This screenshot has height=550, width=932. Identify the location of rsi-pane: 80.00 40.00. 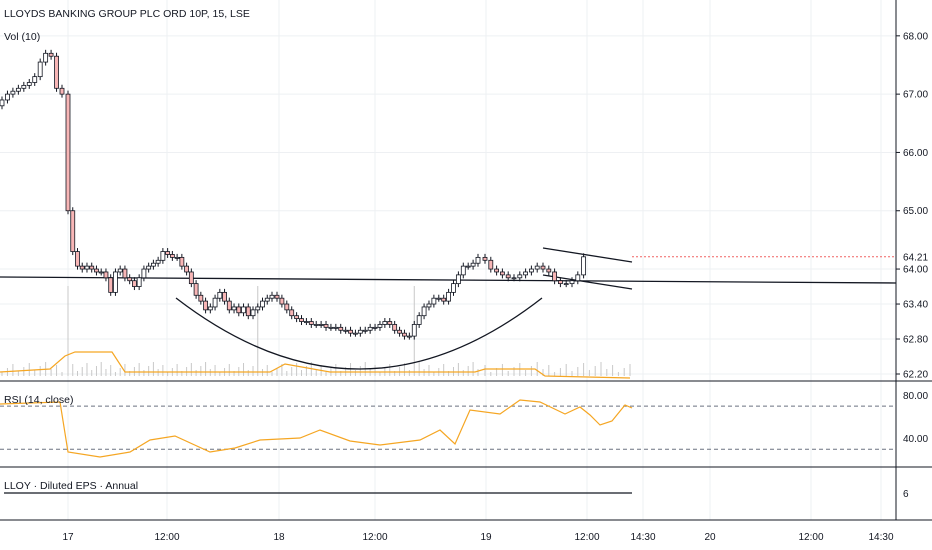
(464, 424).